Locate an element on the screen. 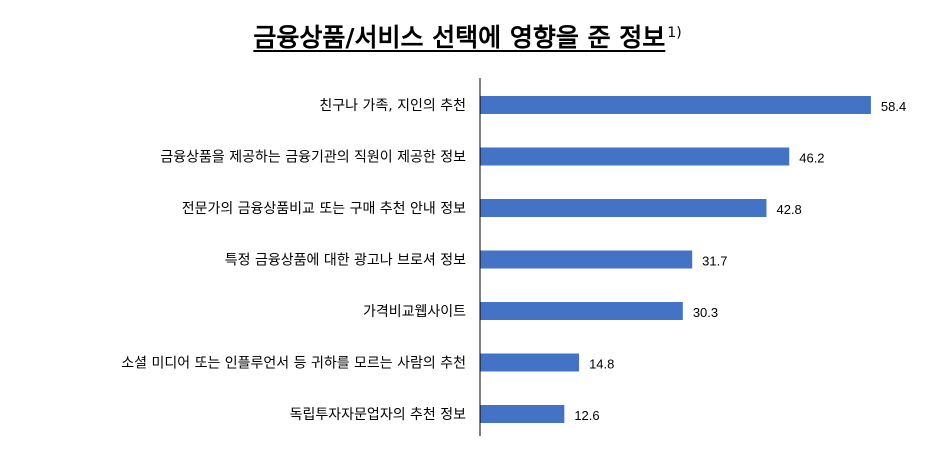  value-label-1: 58.4 is located at coordinates (893, 106).